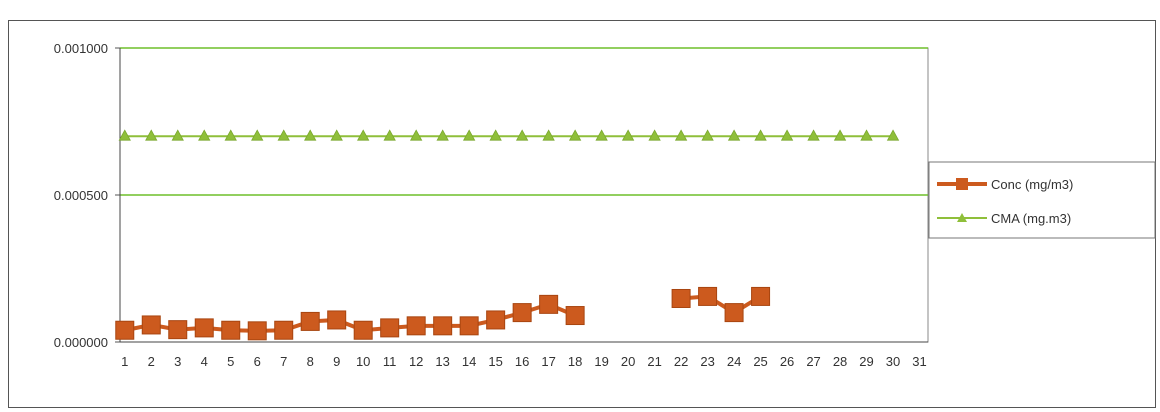 Image resolution: width=1160 pixels, height=412 pixels. What do you see at coordinates (204, 361) in the screenshot?
I see `x-tick-label: 4` at bounding box center [204, 361].